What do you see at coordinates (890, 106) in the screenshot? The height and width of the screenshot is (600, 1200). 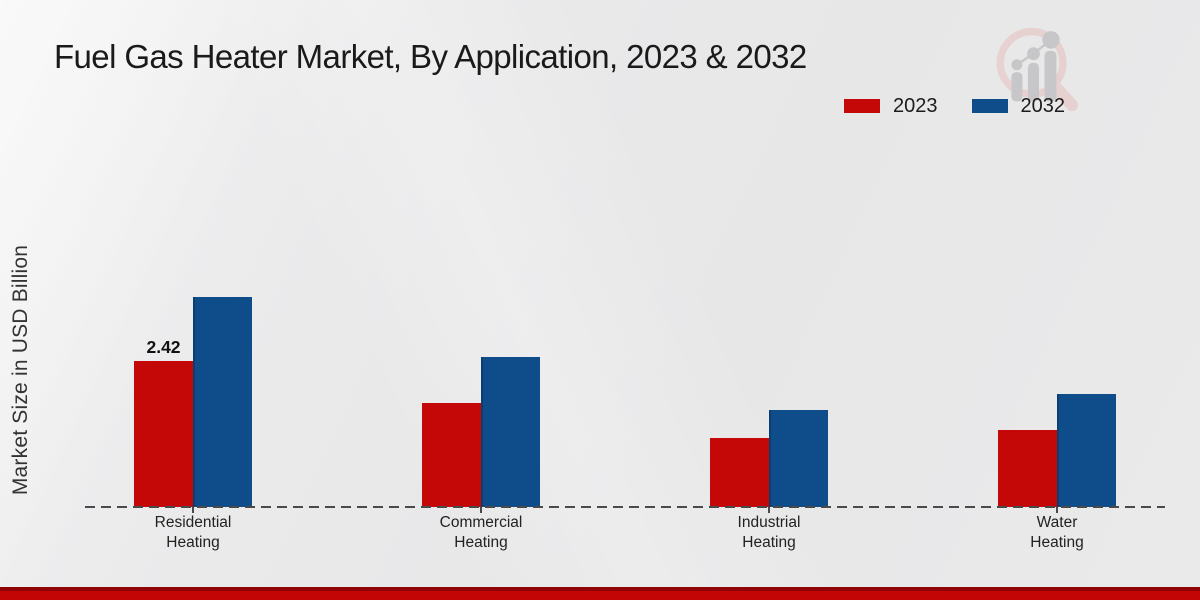 I see `legend-item-2023: 2023` at bounding box center [890, 106].